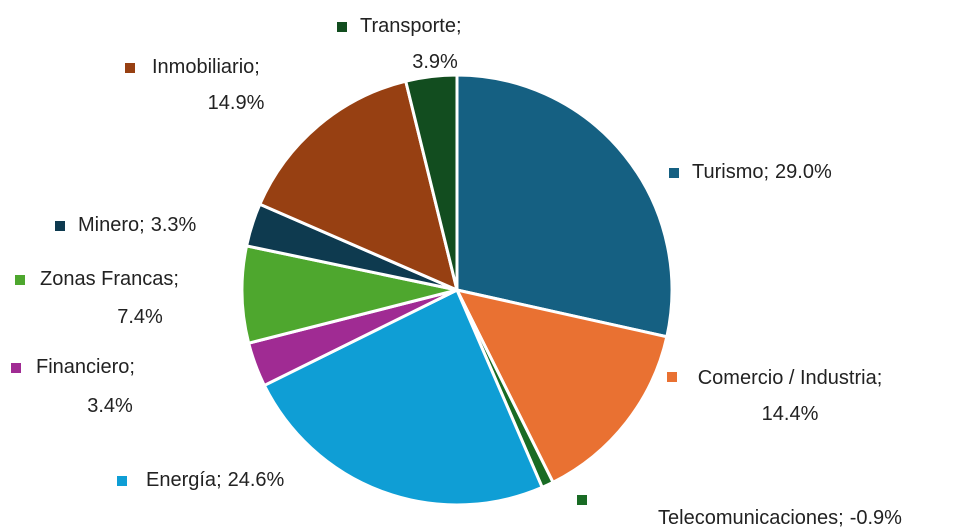 The height and width of the screenshot is (531, 974). What do you see at coordinates (106, 279) in the screenshot?
I see `category-name: Zonas Francas` at bounding box center [106, 279].